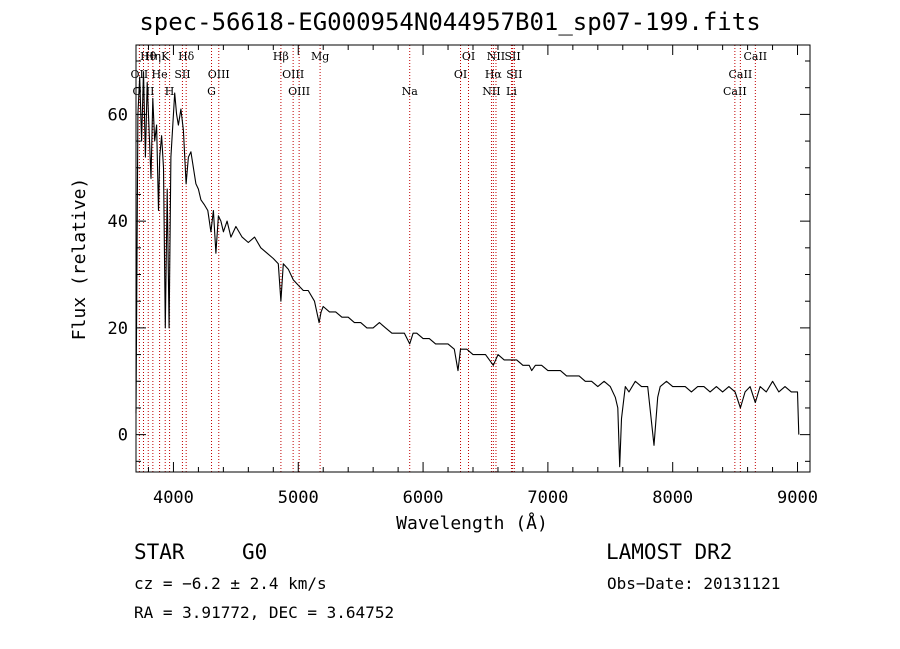 The image size is (900, 649). Describe the element at coordinates (423, 498) in the screenshot. I see `x-tick-label: 6000` at that location.